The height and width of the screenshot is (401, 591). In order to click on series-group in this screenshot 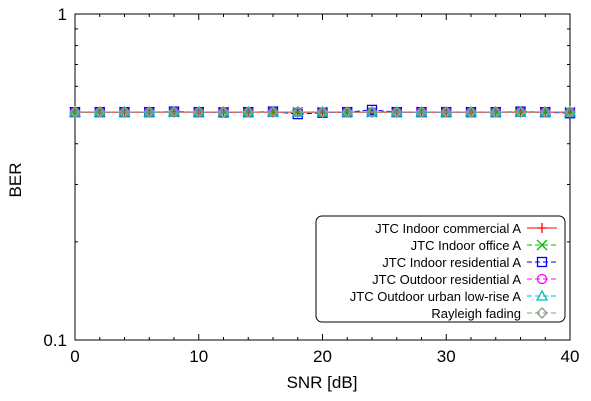, I will do `click(322, 112)`.